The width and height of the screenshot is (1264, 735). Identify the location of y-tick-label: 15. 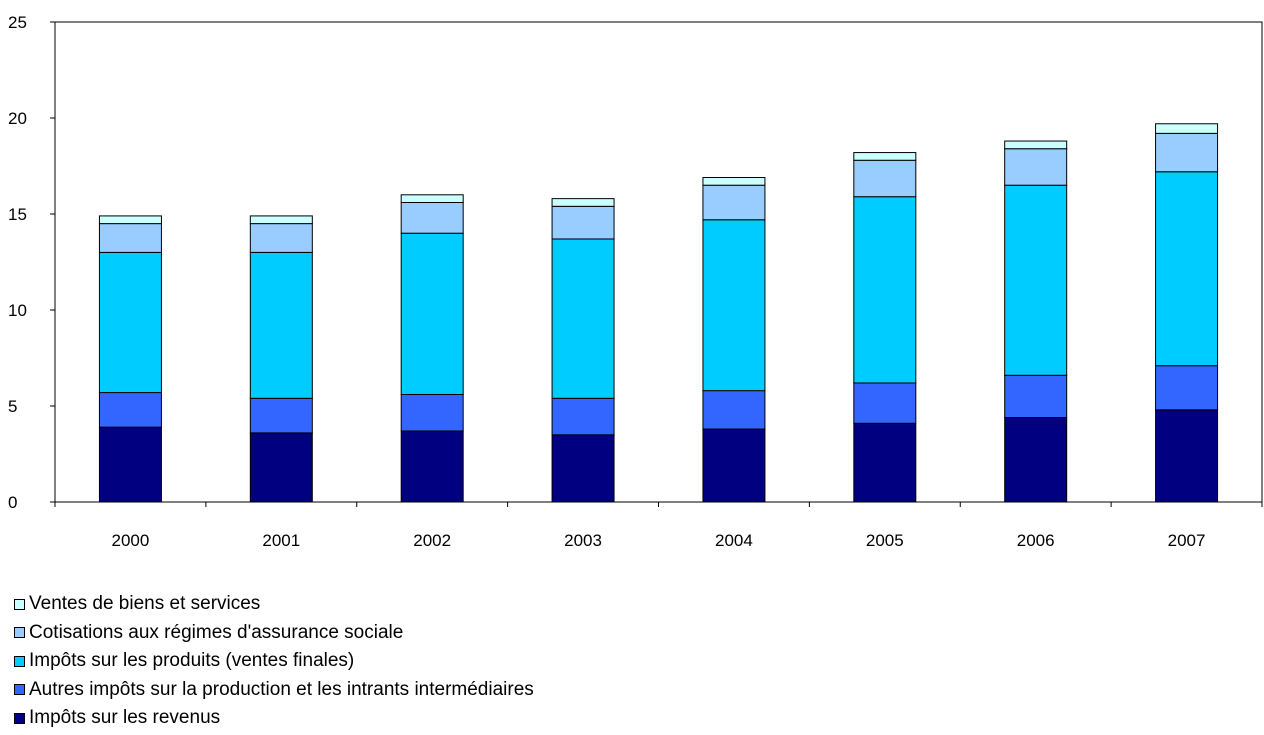
(17, 214).